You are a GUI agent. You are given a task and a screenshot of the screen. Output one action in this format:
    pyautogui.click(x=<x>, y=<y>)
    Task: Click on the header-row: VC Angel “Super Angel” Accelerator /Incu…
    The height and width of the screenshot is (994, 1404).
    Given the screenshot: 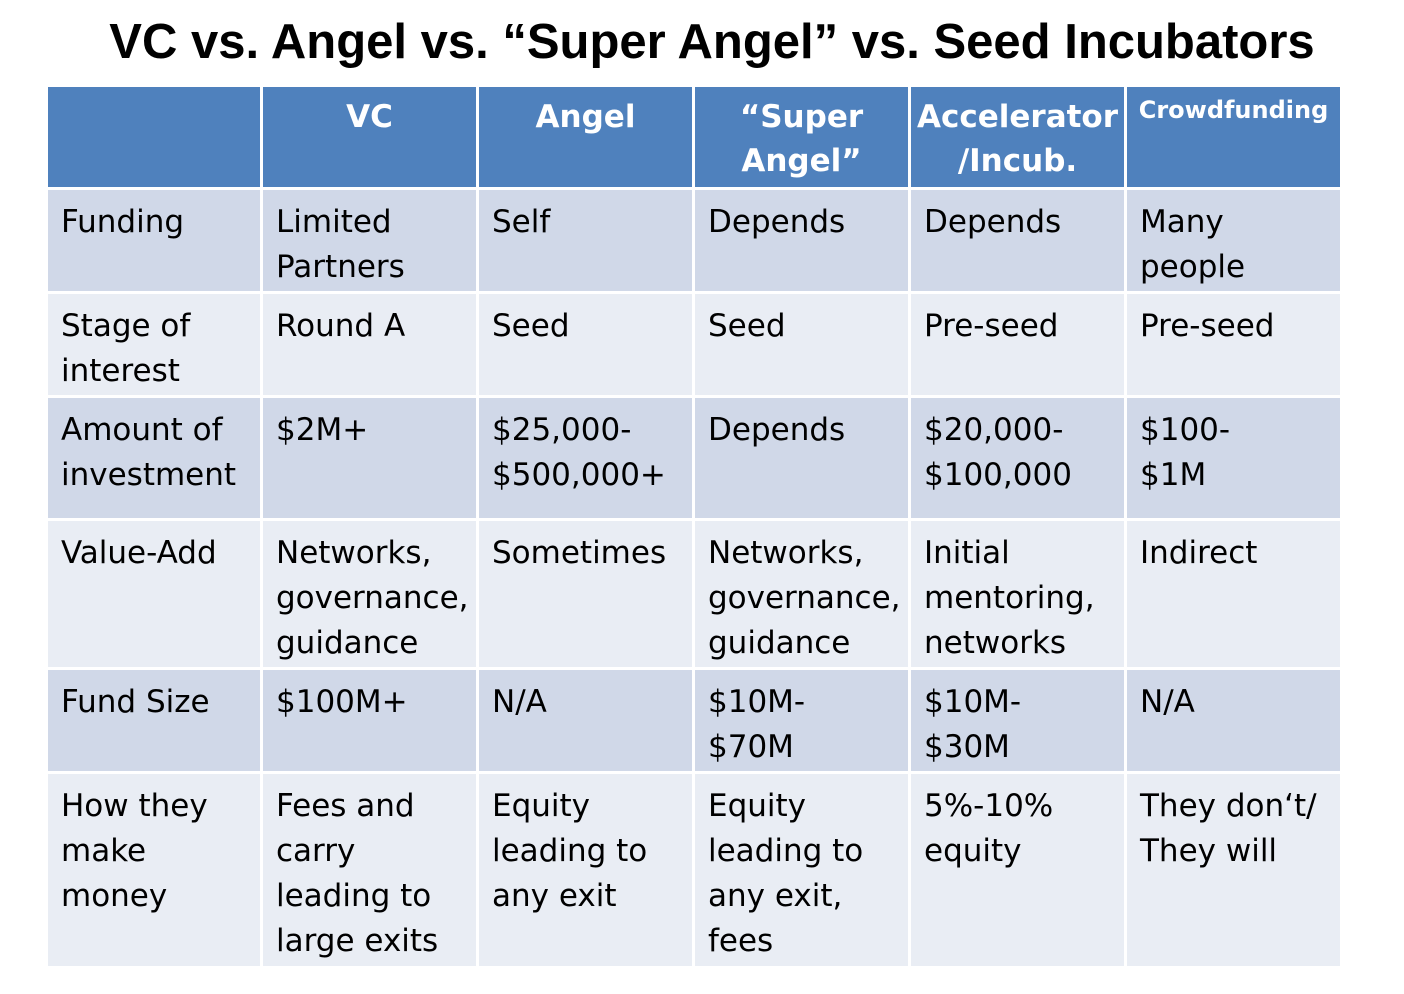 What is the action you would take?
    pyautogui.click(x=694, y=137)
    